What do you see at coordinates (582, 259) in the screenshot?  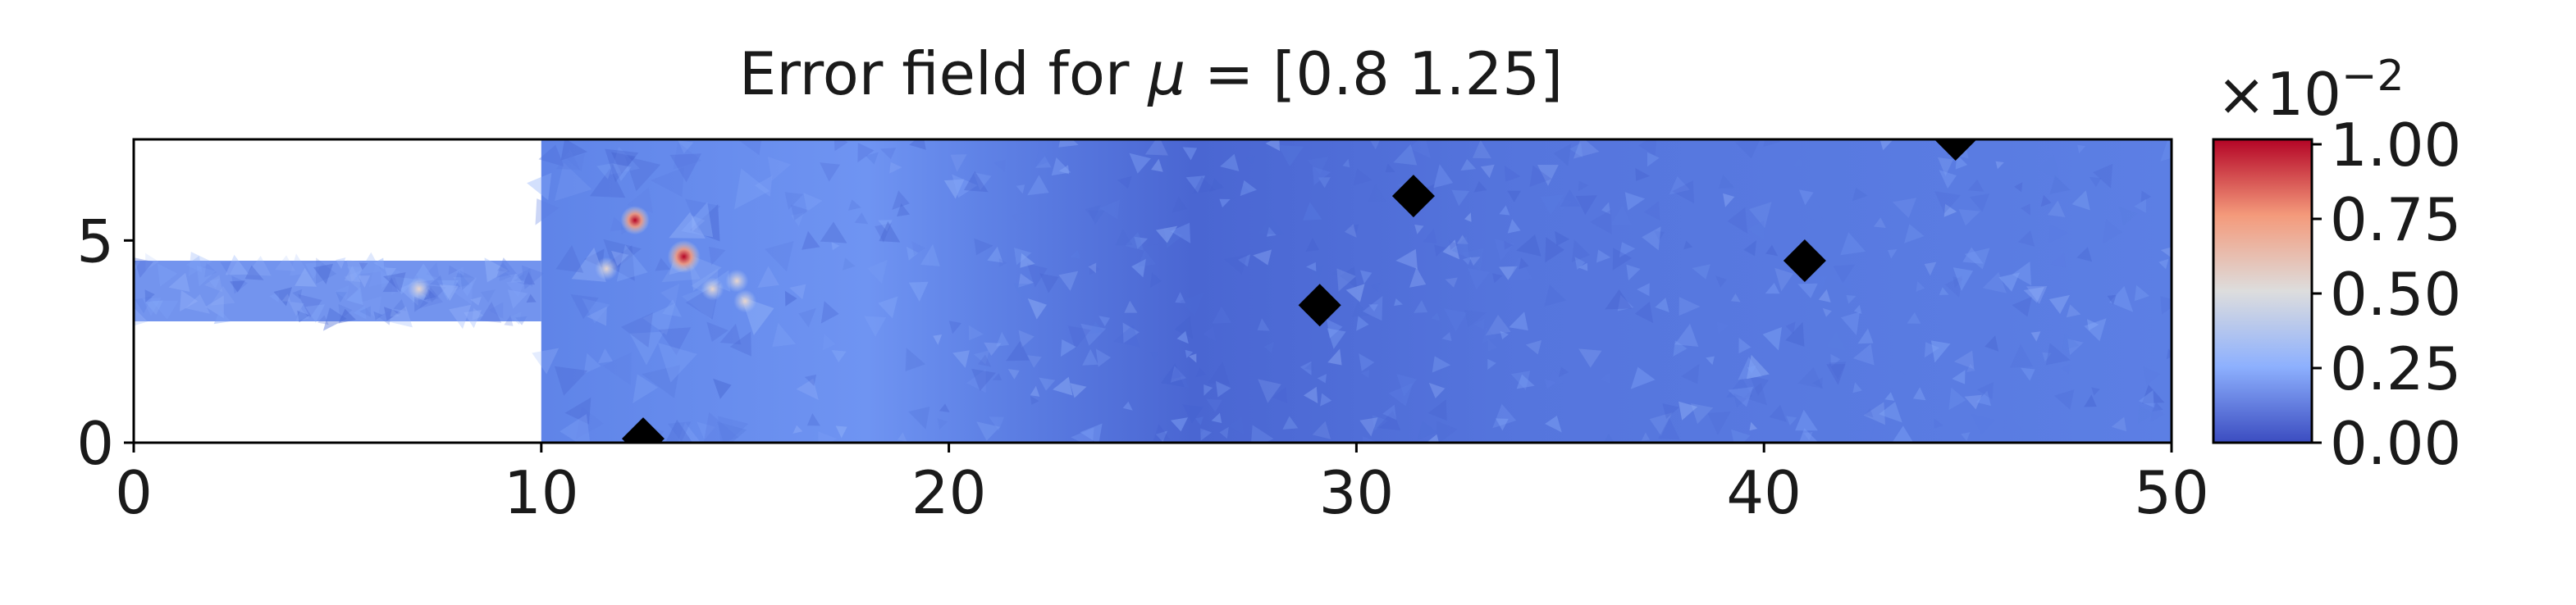 I see `error-hotspots` at bounding box center [582, 259].